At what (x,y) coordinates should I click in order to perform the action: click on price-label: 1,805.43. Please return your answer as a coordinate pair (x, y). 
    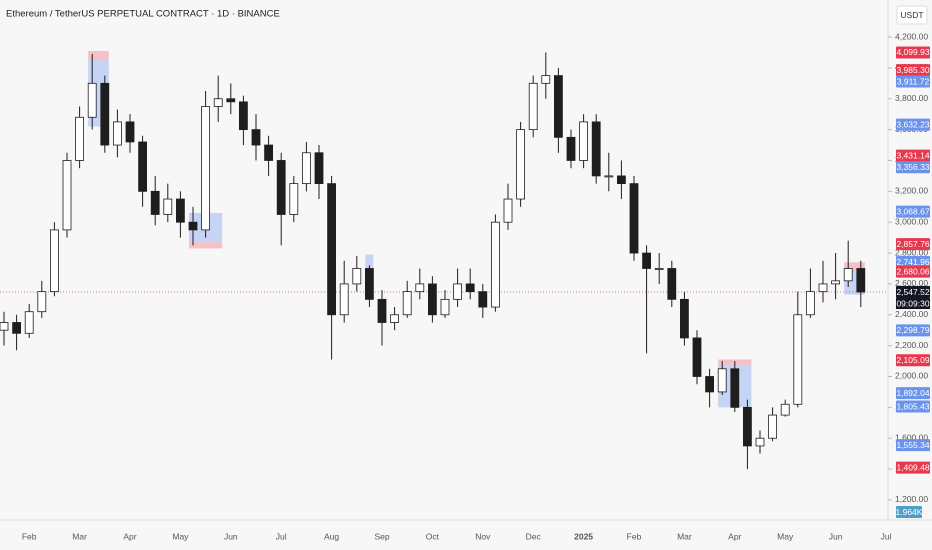
    Looking at the image, I should click on (912, 406).